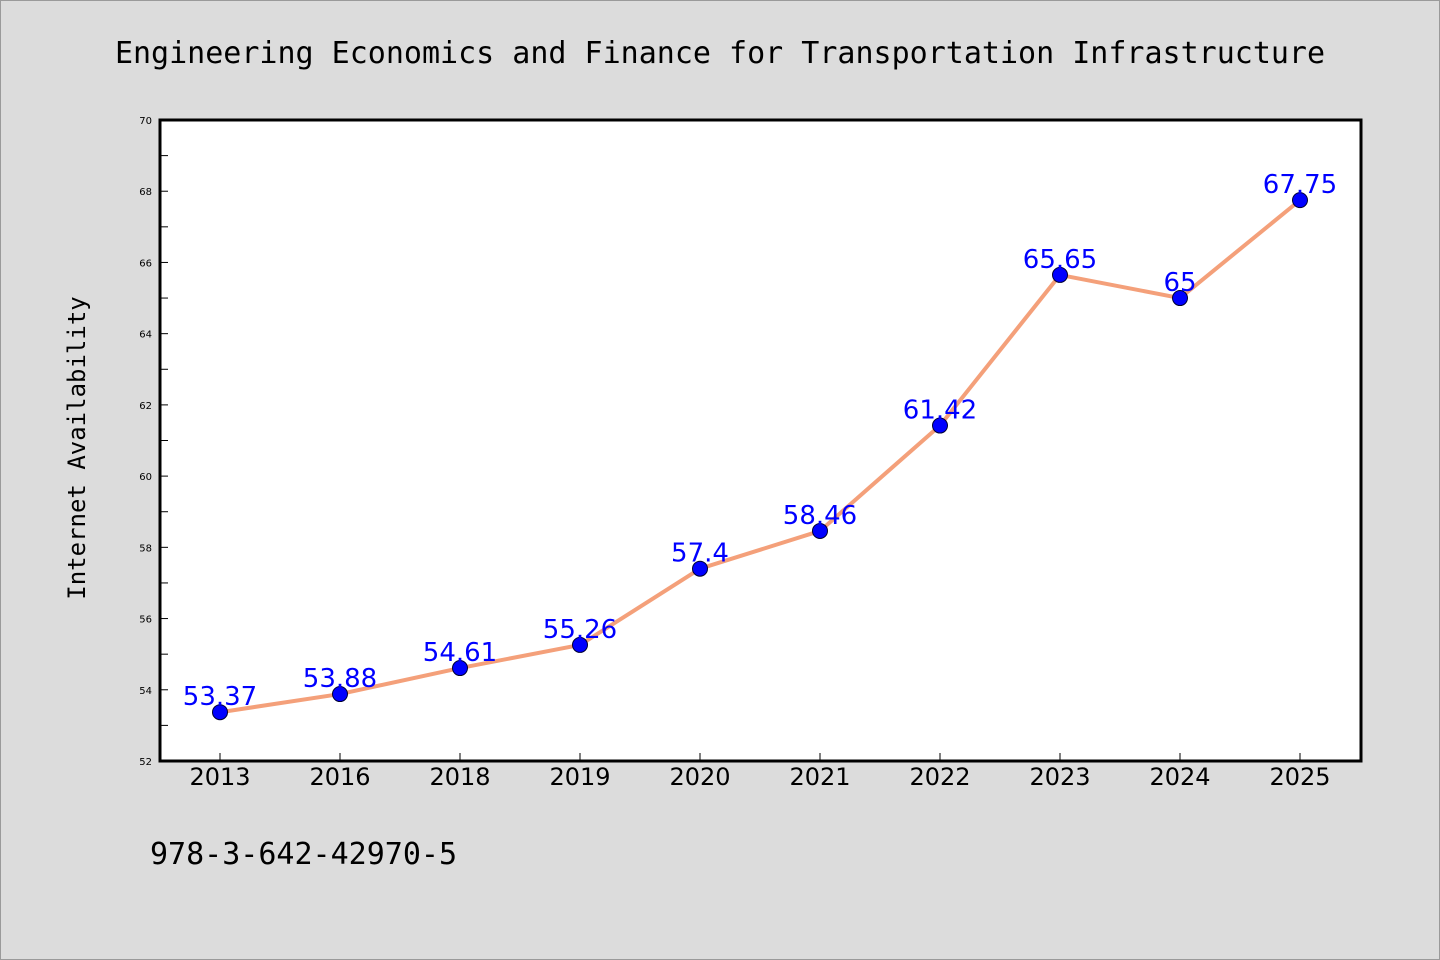 This screenshot has width=1440, height=960. Describe the element at coordinates (77, 447) in the screenshot. I see `y-axis-label: Internet Availability` at that location.